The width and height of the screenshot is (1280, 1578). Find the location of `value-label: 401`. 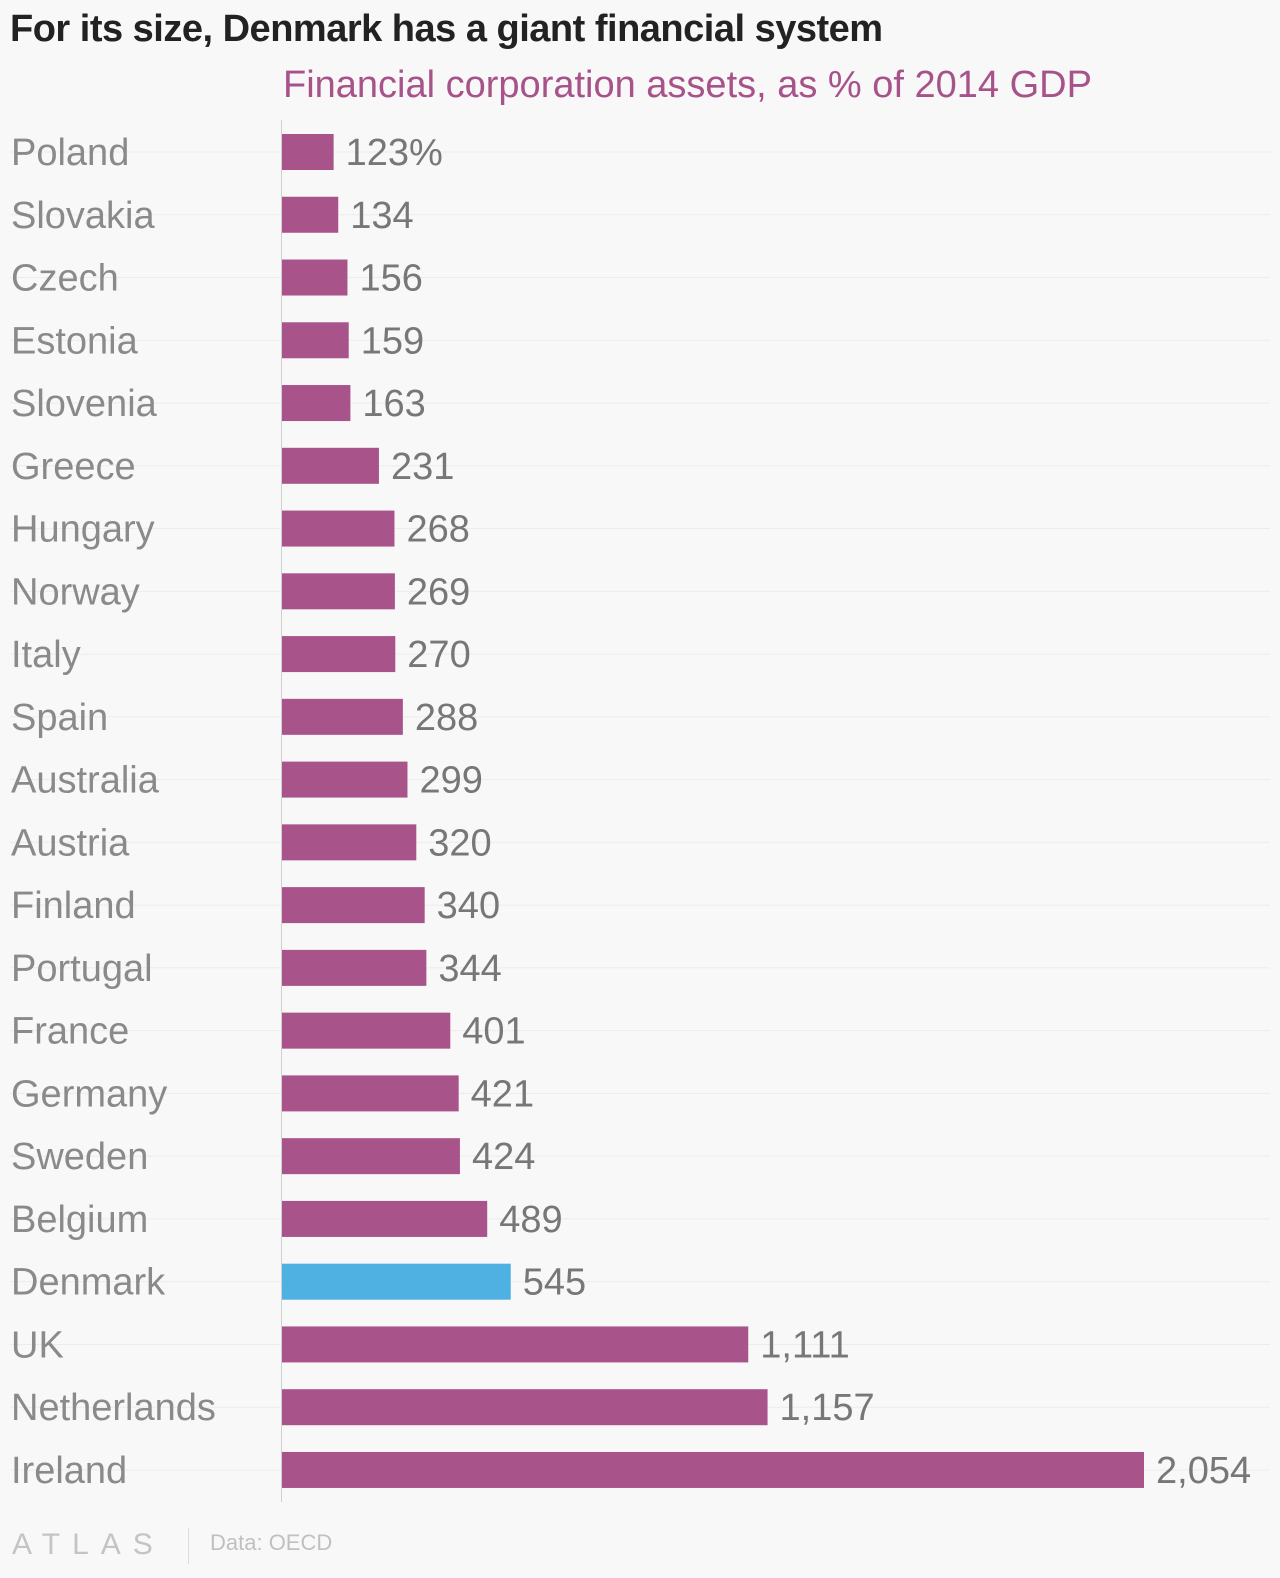

value-label: 401 is located at coordinates (493, 1032).